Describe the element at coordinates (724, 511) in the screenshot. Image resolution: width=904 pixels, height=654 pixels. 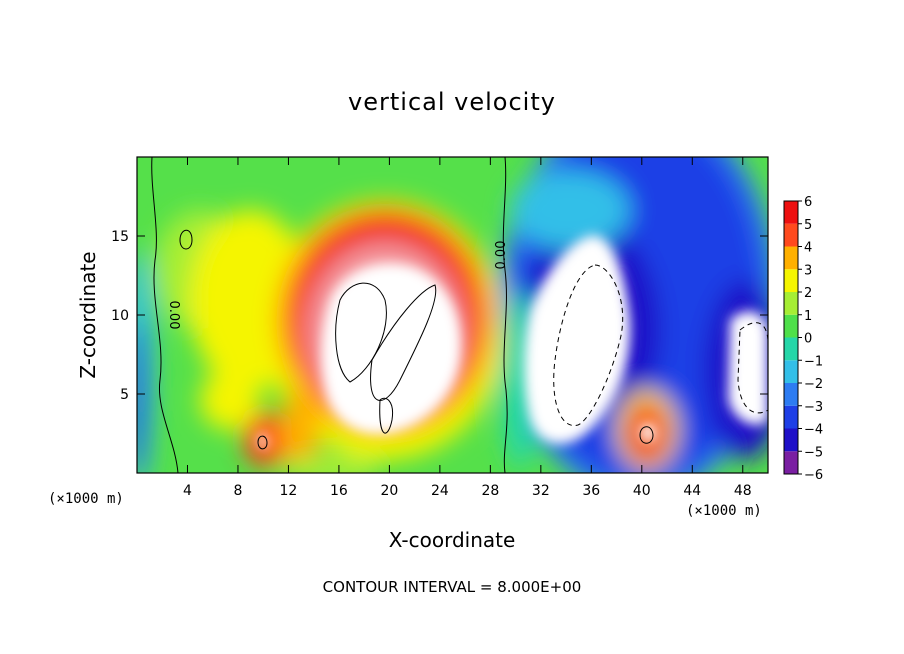
I see `x-unit-label-right: (×1000 m)` at that location.